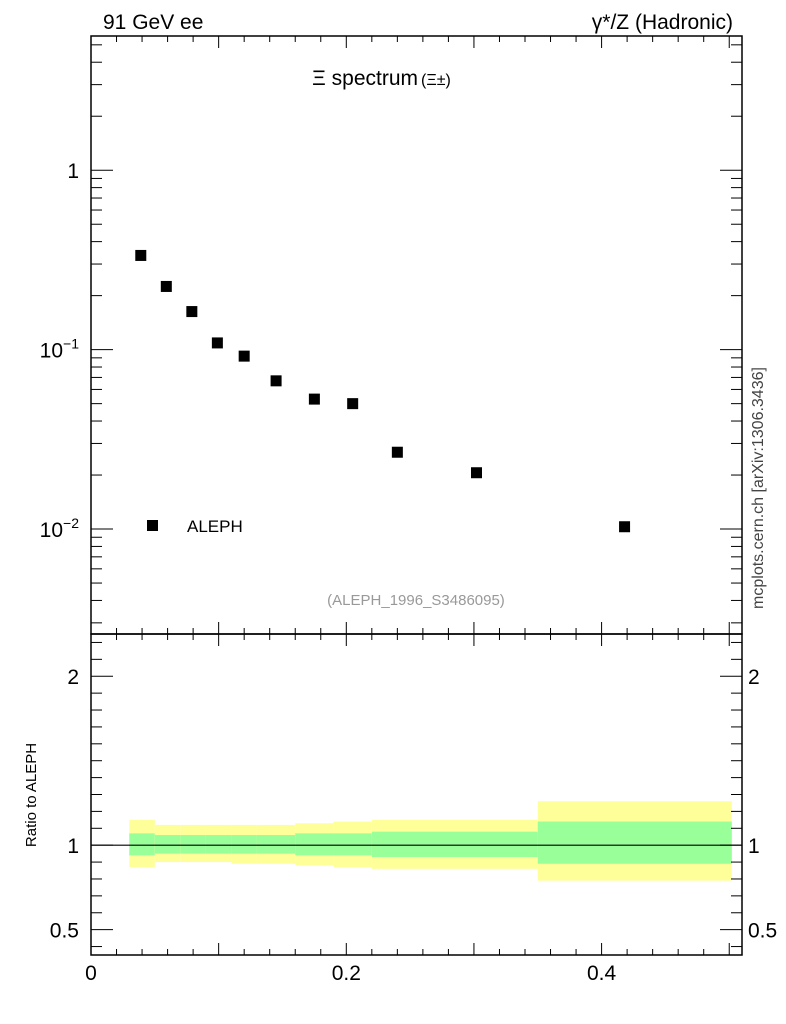 The width and height of the screenshot is (786, 1024). Describe the element at coordinates (602, 973) in the screenshot. I see `x-tick-label: 0.4` at that location.